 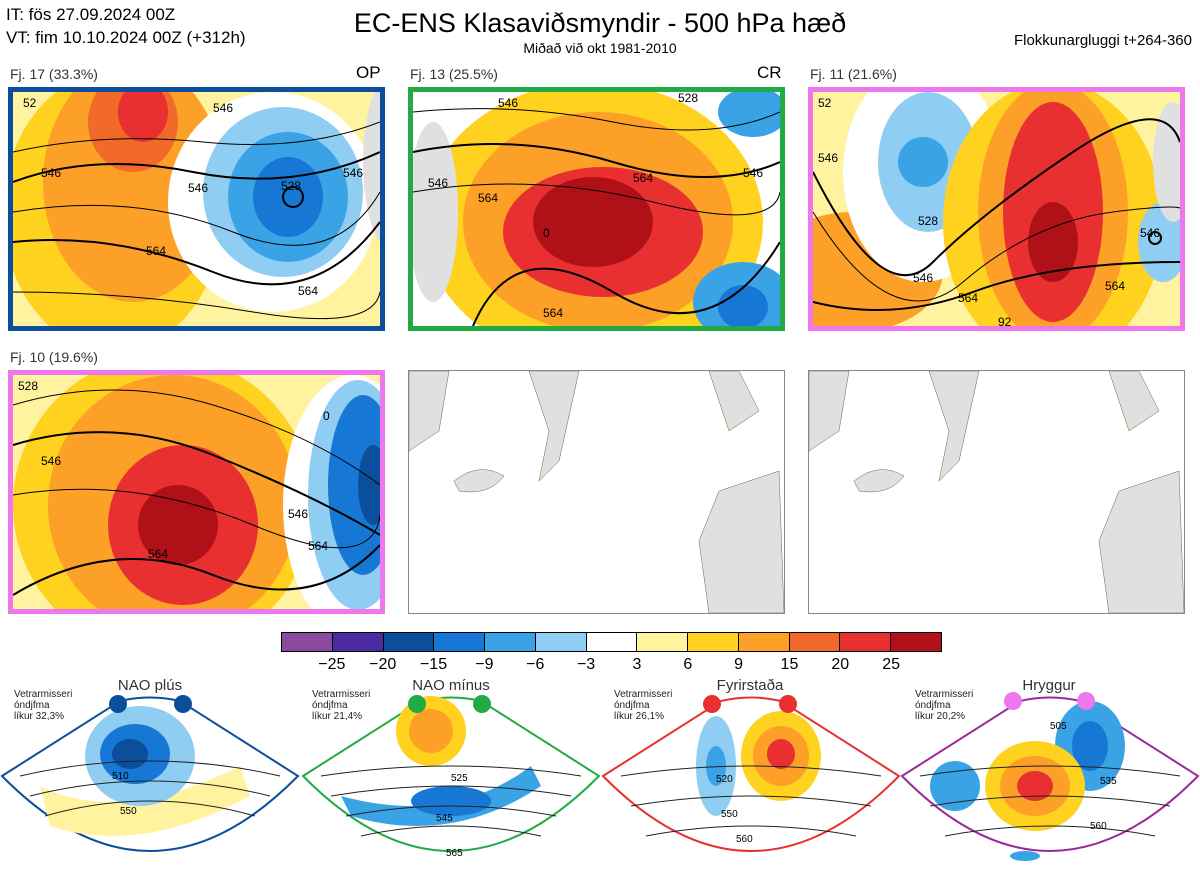 I want to click on cluster-2-label: Fj. 13 (25.5%), so click(x=454, y=74).